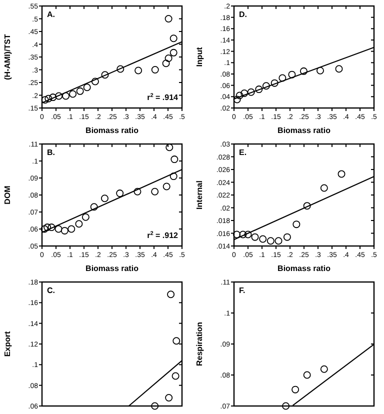 Image resolution: width=384 pixels, height=414 pixels. What do you see at coordinates (163, 97) in the screenshot?
I see `annotation: r$^{2}$ = .914` at bounding box center [163, 97].